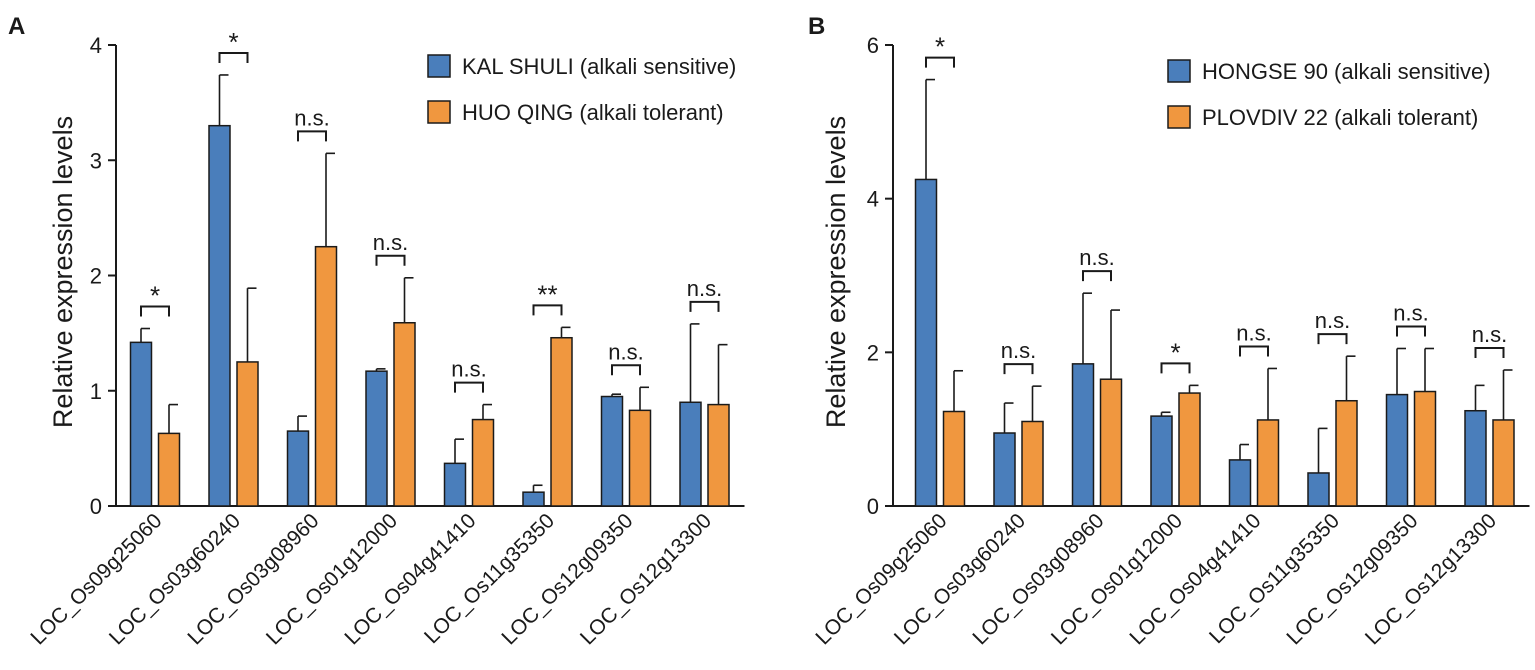 Image resolution: width=1535 pixels, height=670 pixels. I want to click on panel-a-legend-swatch-sensitive, so click(439, 66).